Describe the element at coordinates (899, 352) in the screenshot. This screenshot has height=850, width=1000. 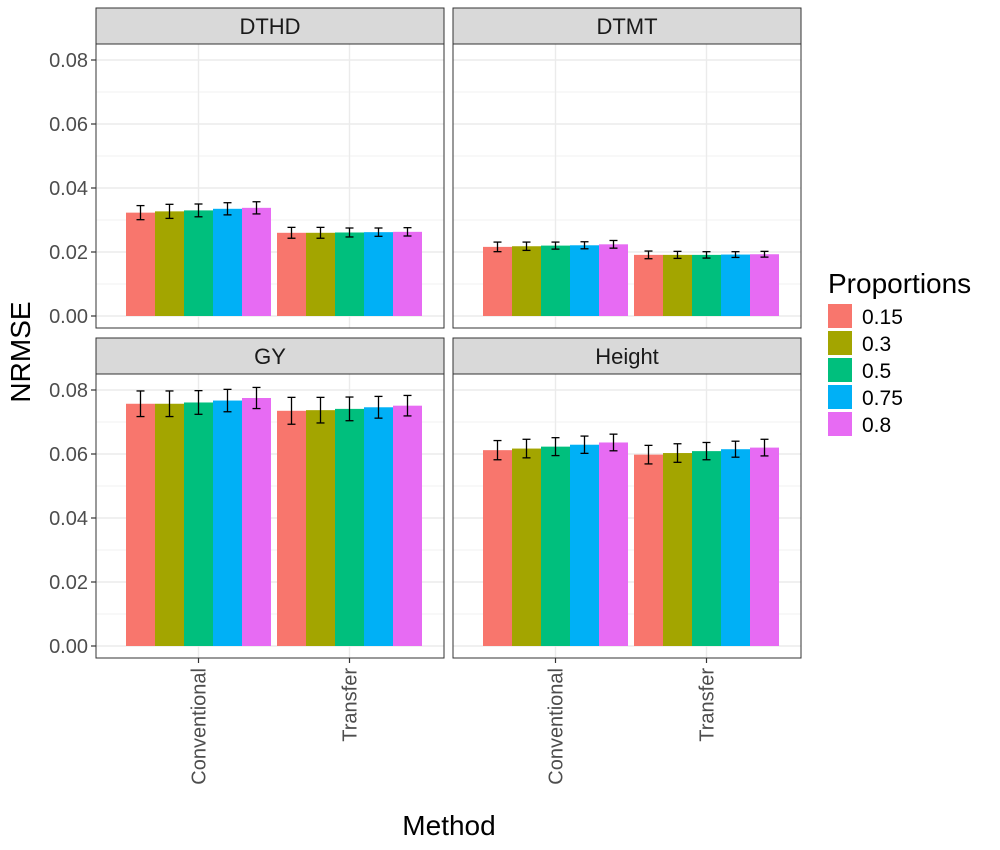
I see `legend: Proportions 0.15 0.3 0.5 0.75 0.8` at that location.